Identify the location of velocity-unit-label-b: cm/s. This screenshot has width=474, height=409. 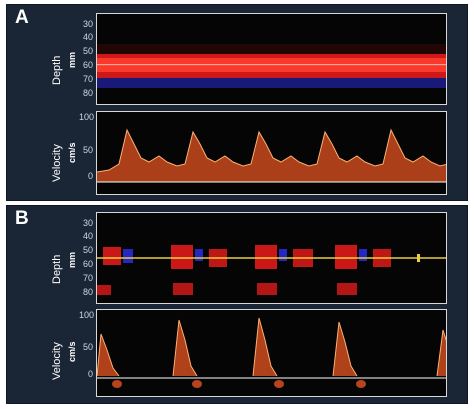
(72, 351).